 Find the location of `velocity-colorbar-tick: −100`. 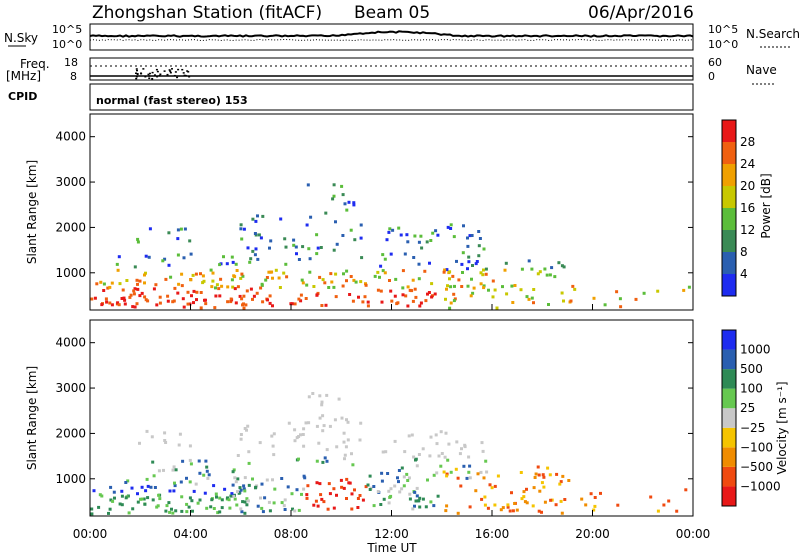

velocity-colorbar-tick: −100 is located at coordinates (756, 447).